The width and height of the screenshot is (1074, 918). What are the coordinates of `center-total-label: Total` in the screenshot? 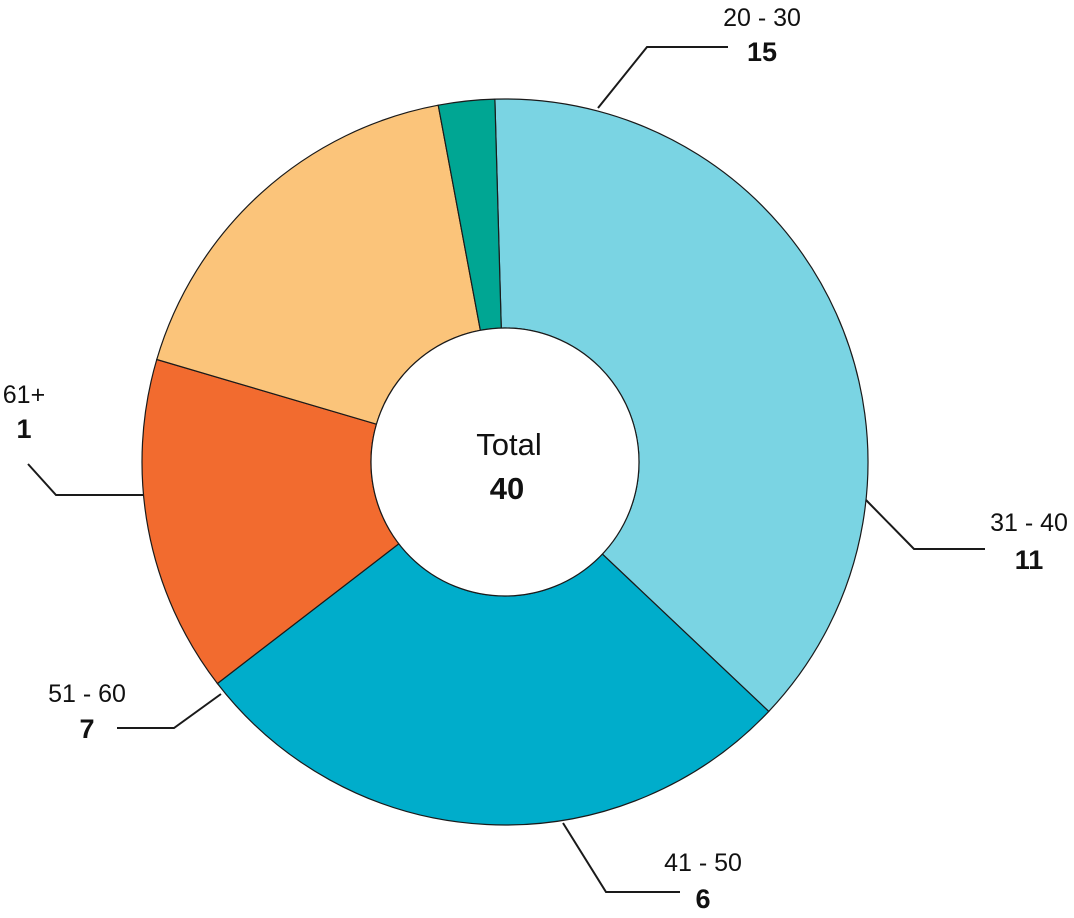 It's located at (508, 444).